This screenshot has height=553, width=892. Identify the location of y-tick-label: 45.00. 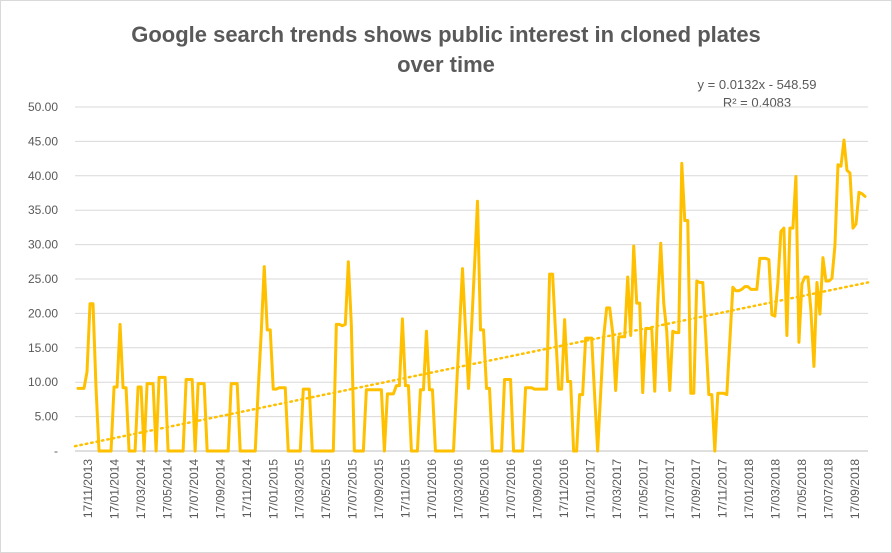
(43, 141).